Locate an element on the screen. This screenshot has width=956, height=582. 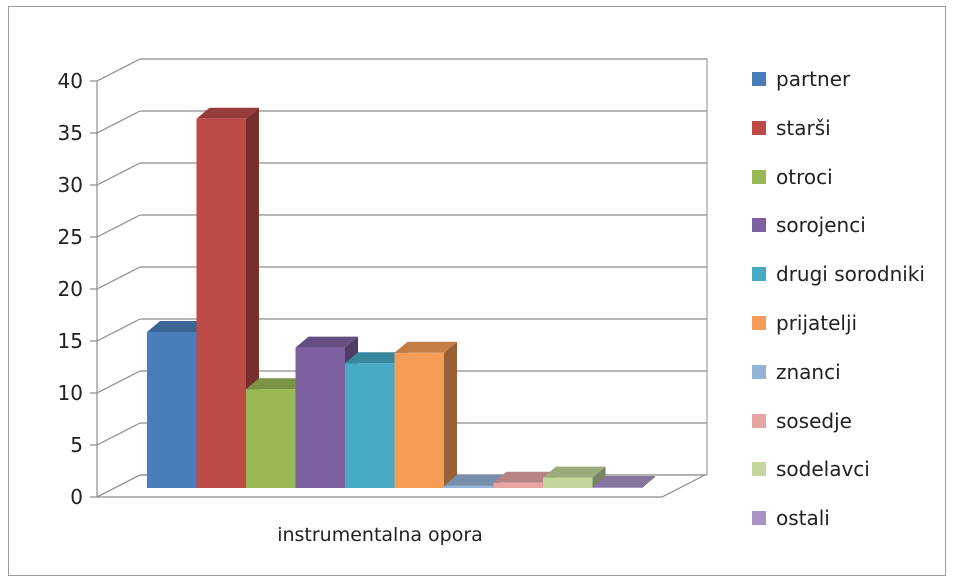
legend-item: znanci is located at coordinates (796, 372).